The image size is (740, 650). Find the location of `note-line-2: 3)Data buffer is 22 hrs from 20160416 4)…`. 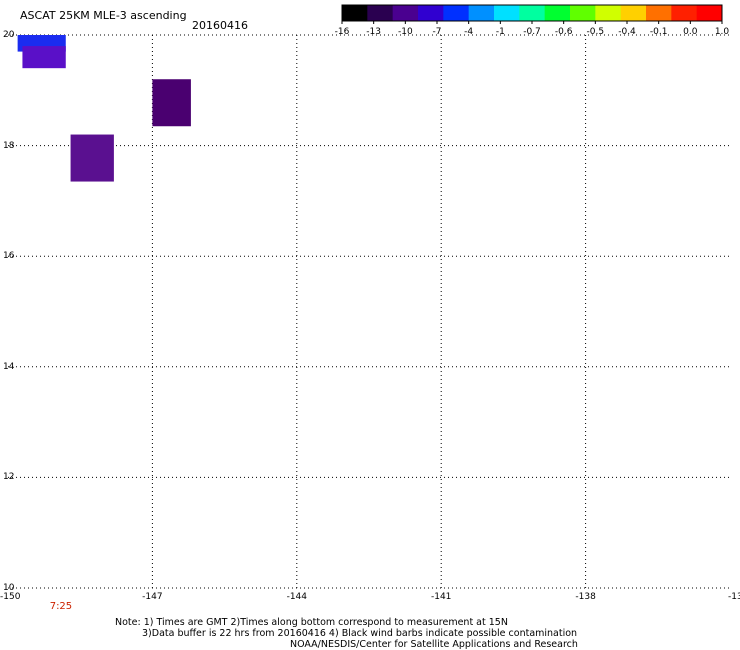

note-line-2: 3)Data buffer is 22 hrs from 20160416 4)… is located at coordinates (360, 633).